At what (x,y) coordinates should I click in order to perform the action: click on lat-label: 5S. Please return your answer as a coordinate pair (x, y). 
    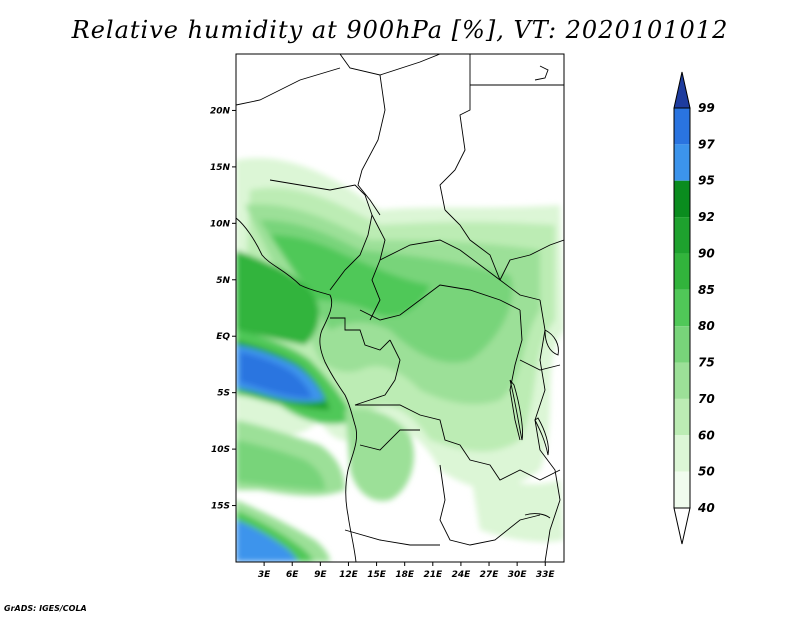
    Looking at the image, I should click on (223, 394).